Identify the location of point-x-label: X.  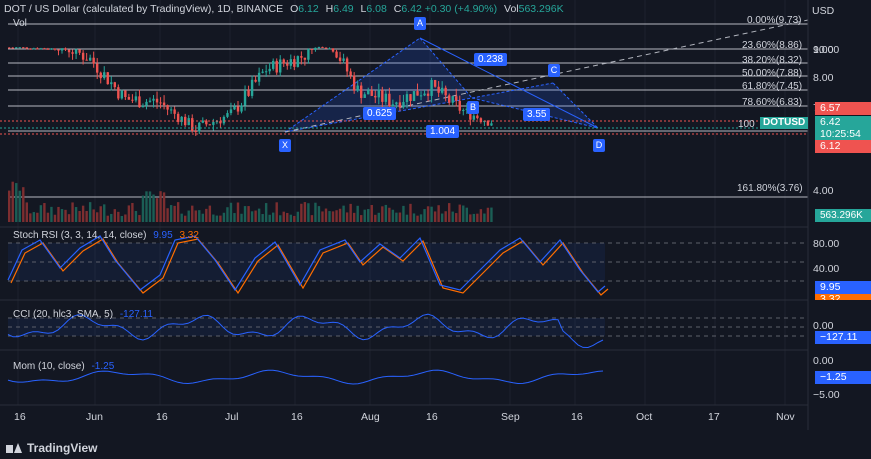
(285, 145).